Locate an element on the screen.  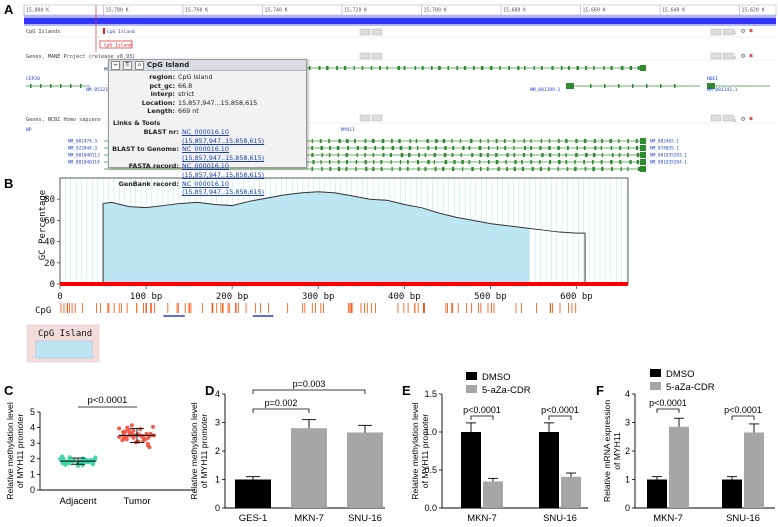
cpg-island-selected is located at coordinates (116, 44).